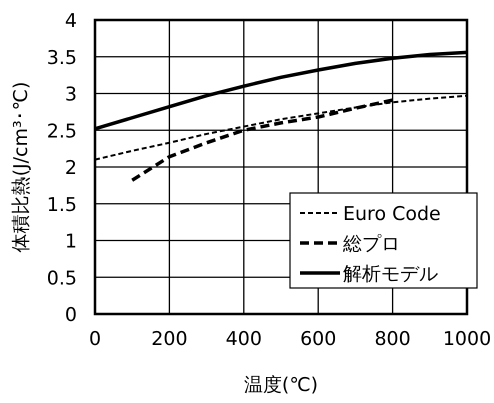  Describe the element at coordinates (244, 339) in the screenshot. I see `x-tick-label: 400` at that location.